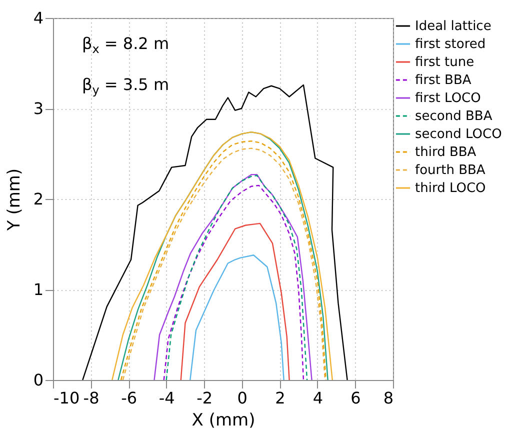 The width and height of the screenshot is (508, 439). Describe the element at coordinates (67, 398) in the screenshot. I see `x-tick-label: -10` at that location.